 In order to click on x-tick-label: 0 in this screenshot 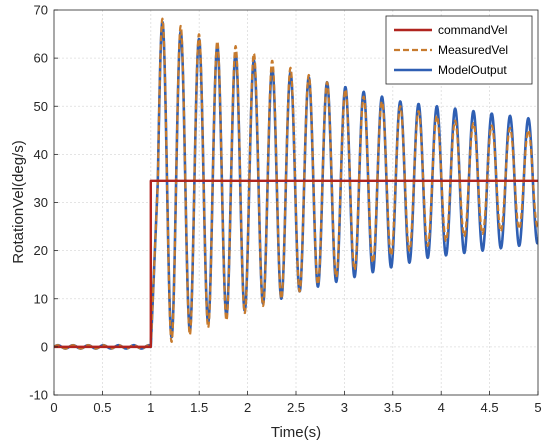, I will do `click(53, 407)`.